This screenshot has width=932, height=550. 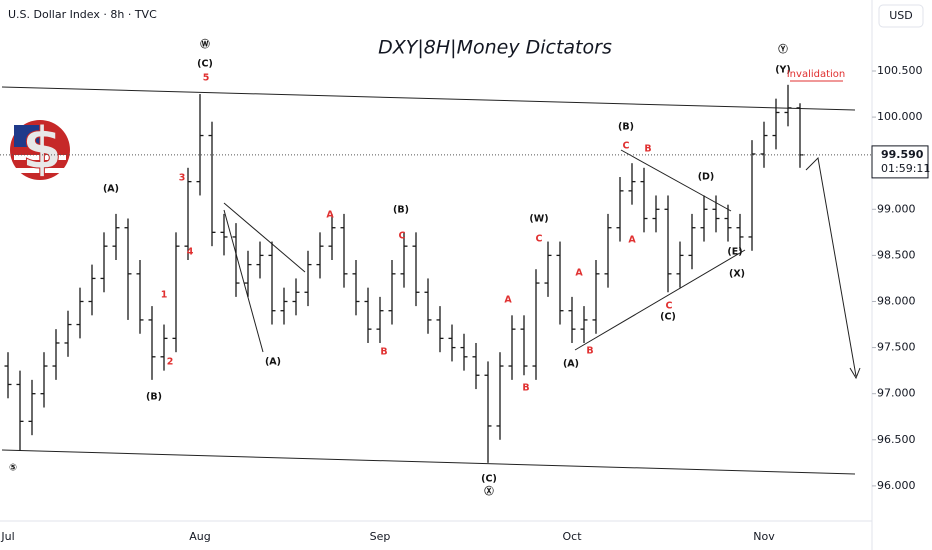 I want to click on y-tick-label: 97.000, so click(x=896, y=393).